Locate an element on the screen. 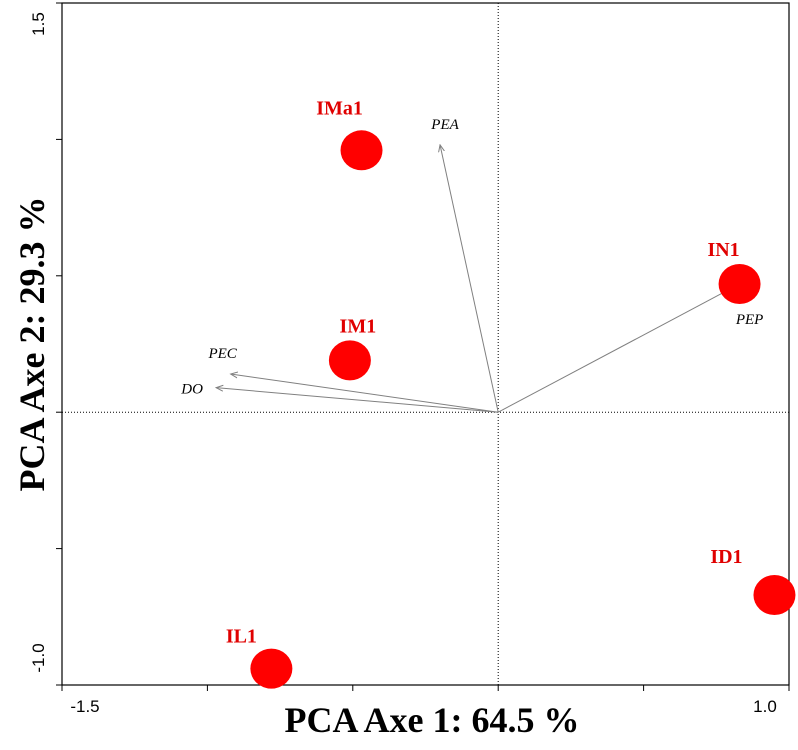 Image resolution: width=798 pixels, height=750 pixels. variable-label-pea: PEA is located at coordinates (444, 125).